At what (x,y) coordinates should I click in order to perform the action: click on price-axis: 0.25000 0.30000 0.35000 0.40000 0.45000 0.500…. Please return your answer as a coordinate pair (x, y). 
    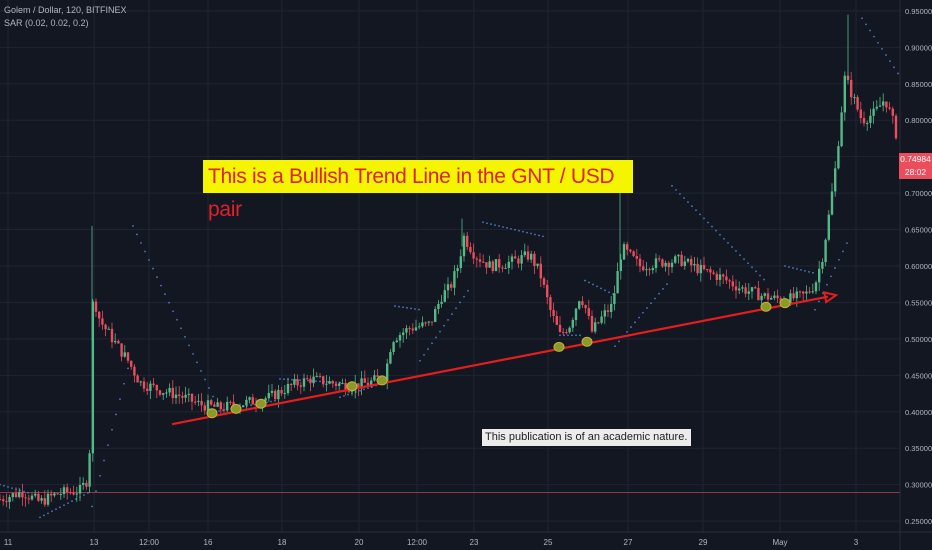
    Looking at the image, I should click on (915, 275).